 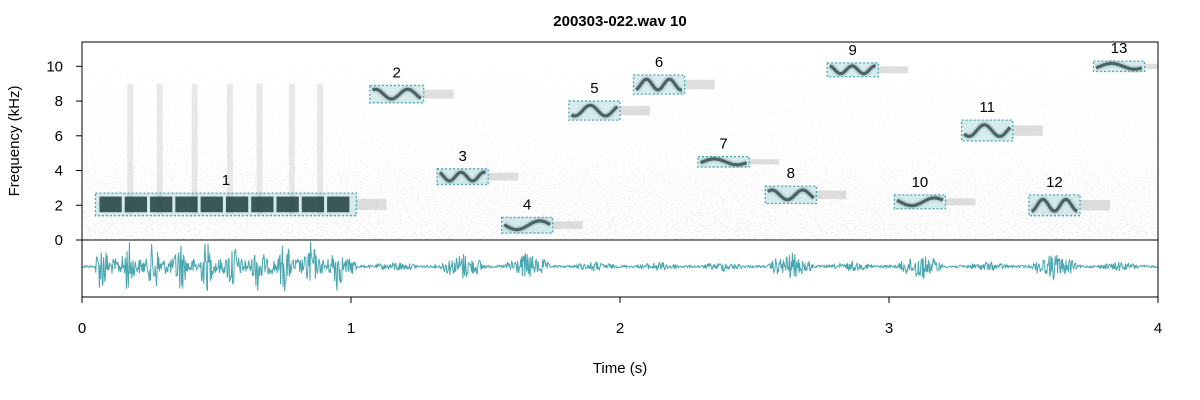 I want to click on x-tick-label: 3, so click(x=889, y=328).